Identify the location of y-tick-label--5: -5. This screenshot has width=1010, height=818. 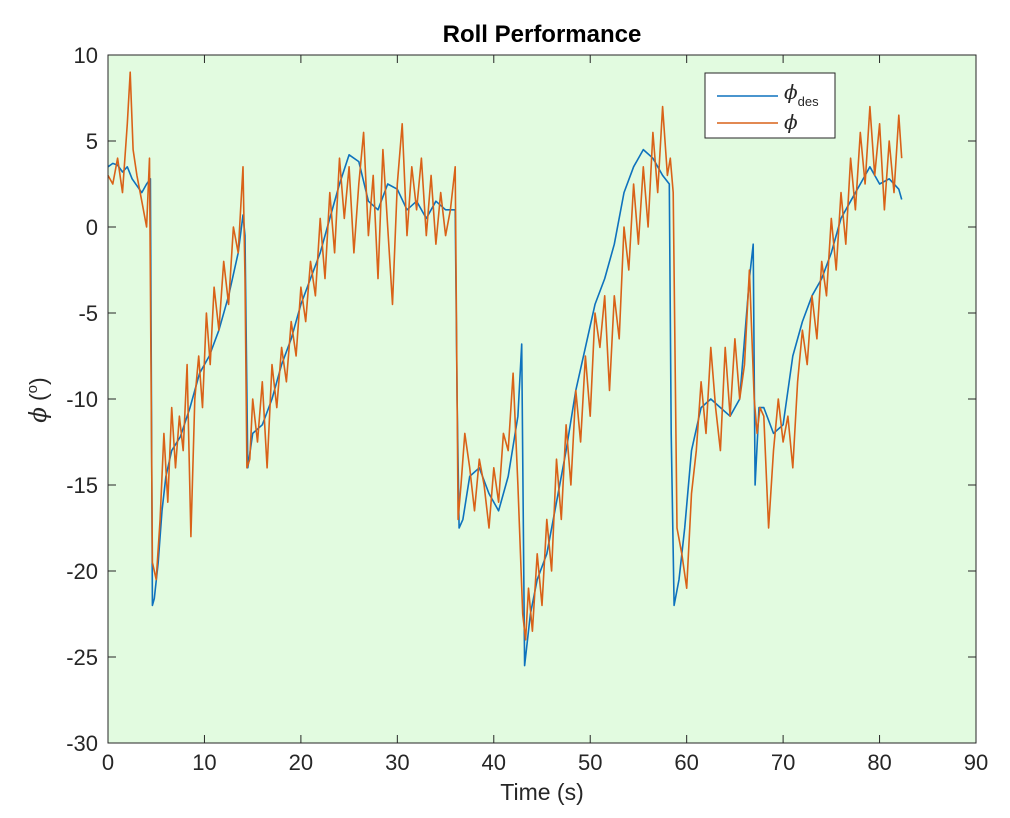
(88, 313).